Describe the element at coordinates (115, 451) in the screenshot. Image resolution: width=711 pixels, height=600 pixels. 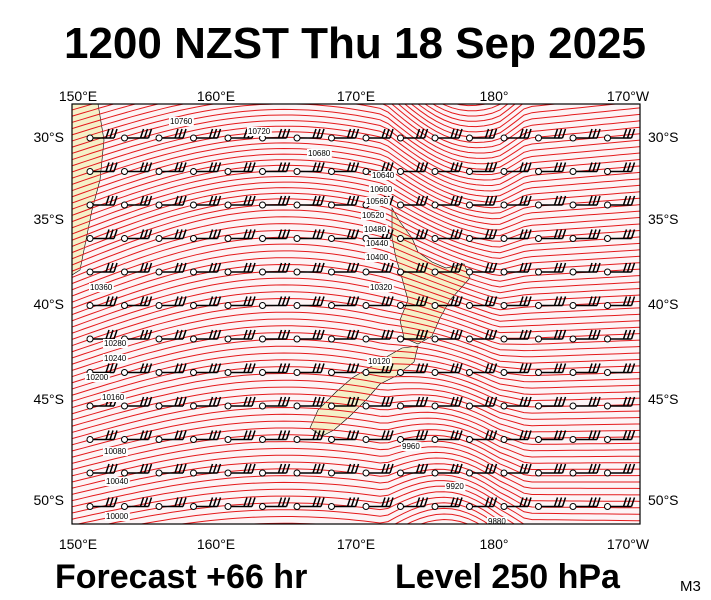
I see `contour-label: 10080` at that location.